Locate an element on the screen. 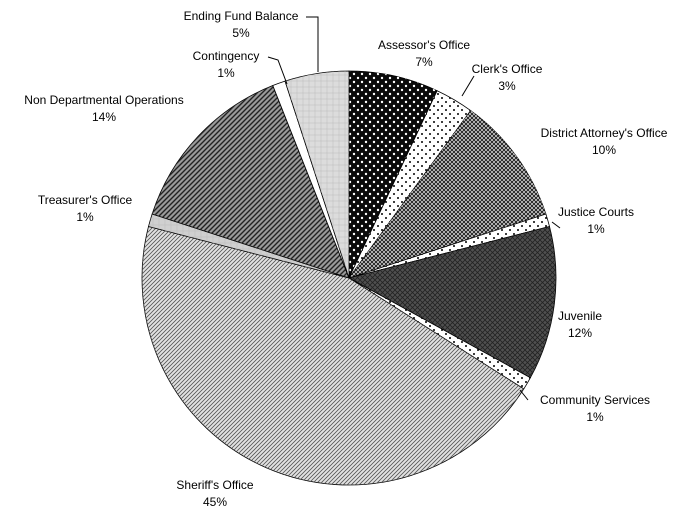  slice-label: Assessor's Office is located at coordinates (424, 45).